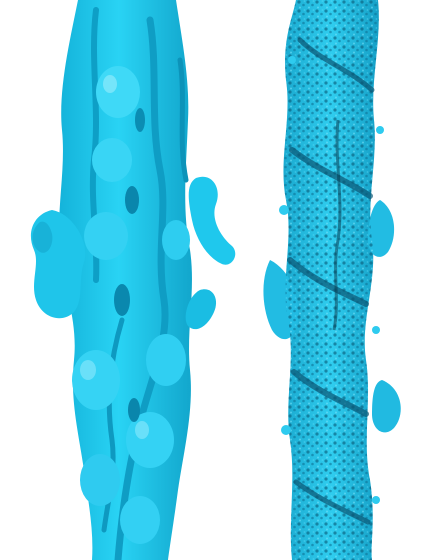  What do you see at coordinates (42, 237) in the screenshot?
I see `density-lobe` at bounding box center [42, 237].